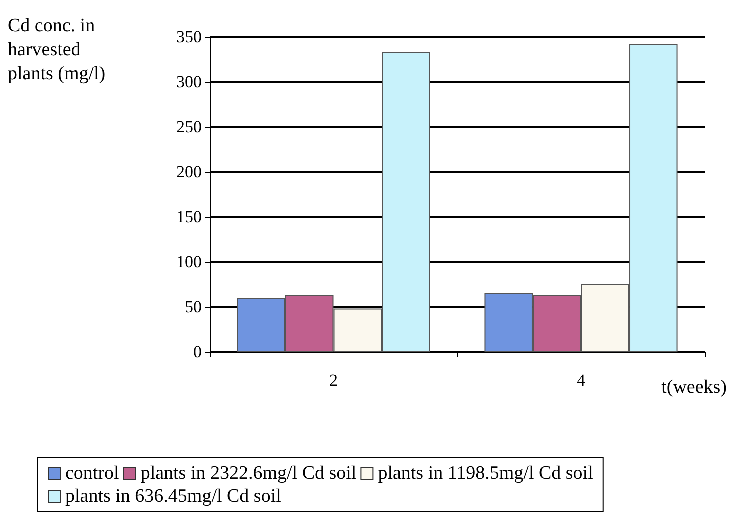 The width and height of the screenshot is (730, 515). I want to click on y-tick-label: 300, so click(189, 82).